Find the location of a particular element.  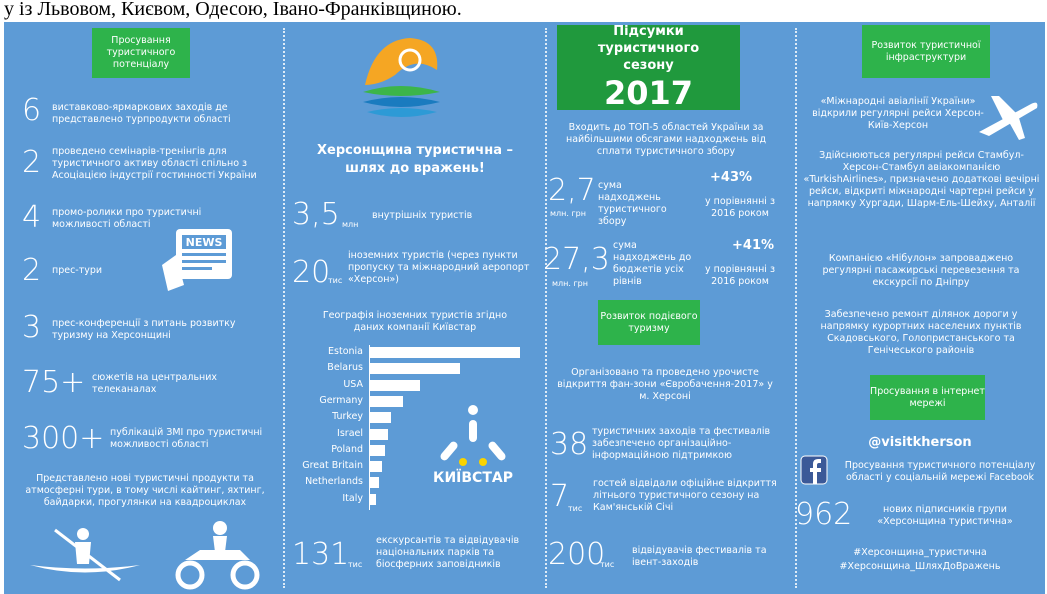

kyivstar-logo: КИЇВСТАР is located at coordinates (473, 445).